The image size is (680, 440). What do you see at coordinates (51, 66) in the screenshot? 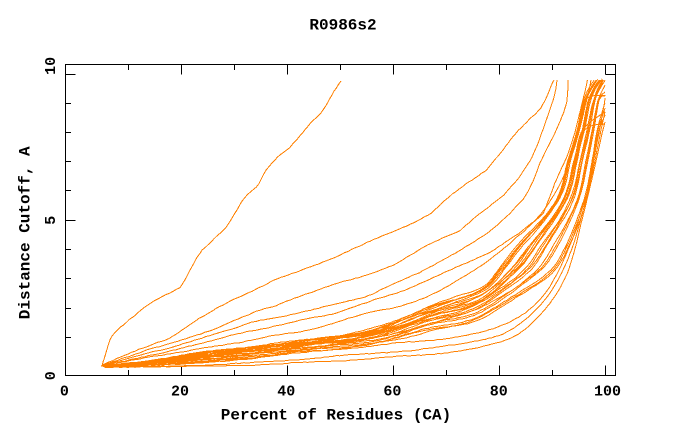
I see `svg-text: 10` at bounding box center [51, 66].